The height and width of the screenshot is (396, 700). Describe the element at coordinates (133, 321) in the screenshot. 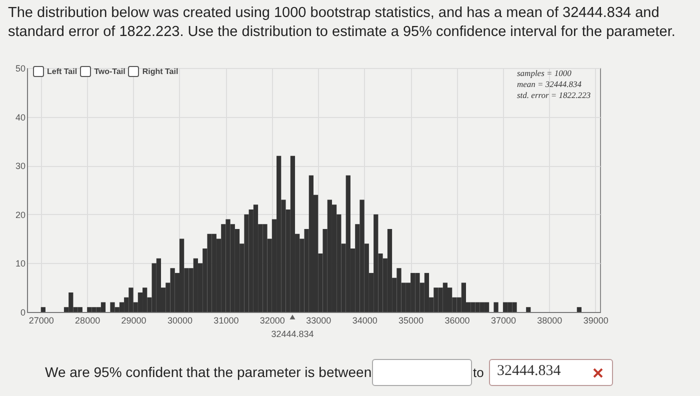

I see `x-tick-label: 29000` at that location.